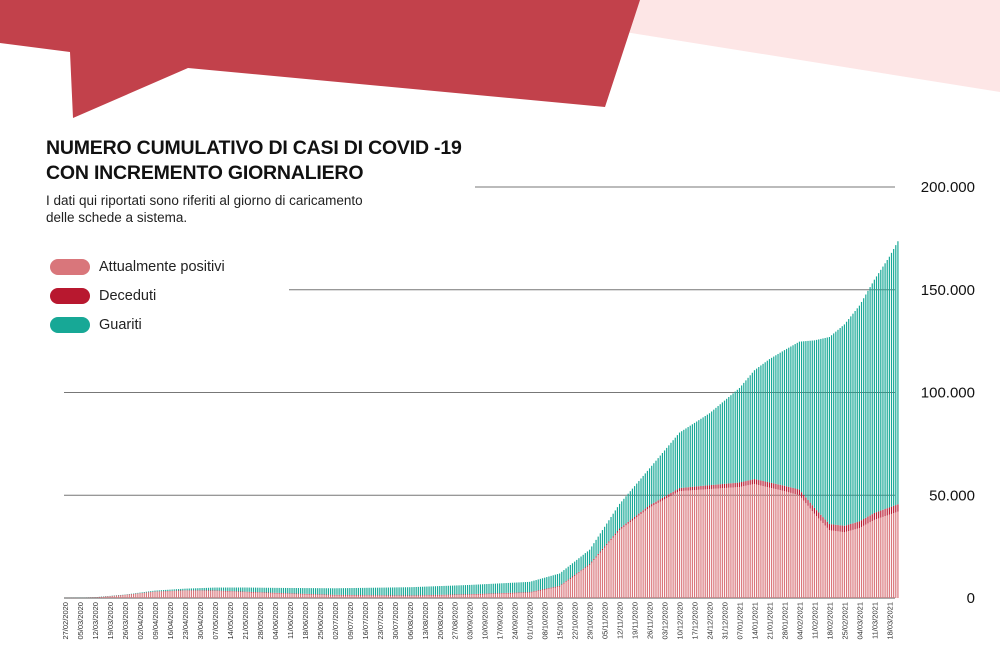 The image size is (1000, 667). Describe the element at coordinates (695, 621) in the screenshot. I see `x-tick-label: 17/12/2020` at that location.